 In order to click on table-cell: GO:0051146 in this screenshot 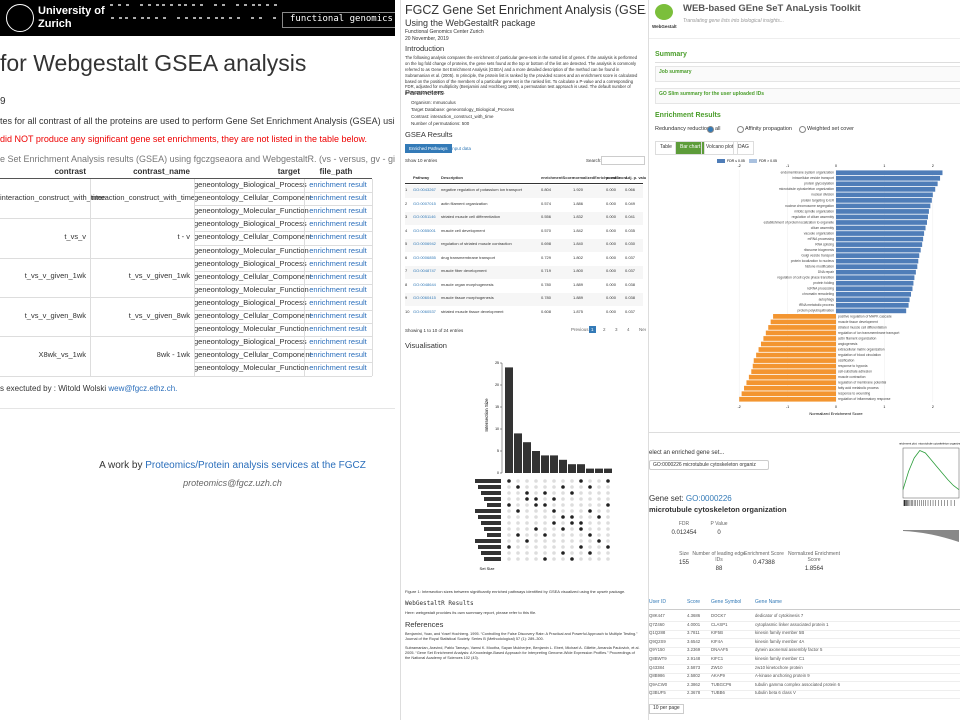, I will do `click(424, 216)`.